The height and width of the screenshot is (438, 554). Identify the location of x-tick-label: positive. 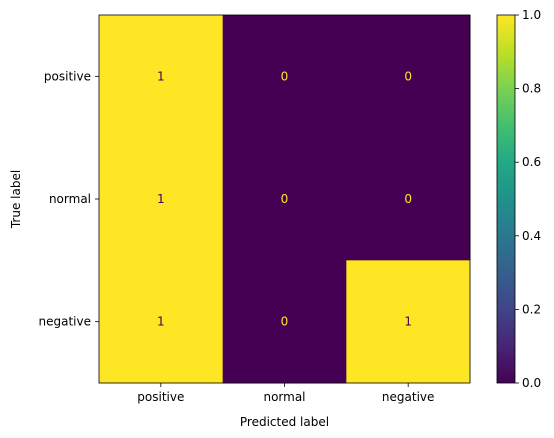
(160, 397).